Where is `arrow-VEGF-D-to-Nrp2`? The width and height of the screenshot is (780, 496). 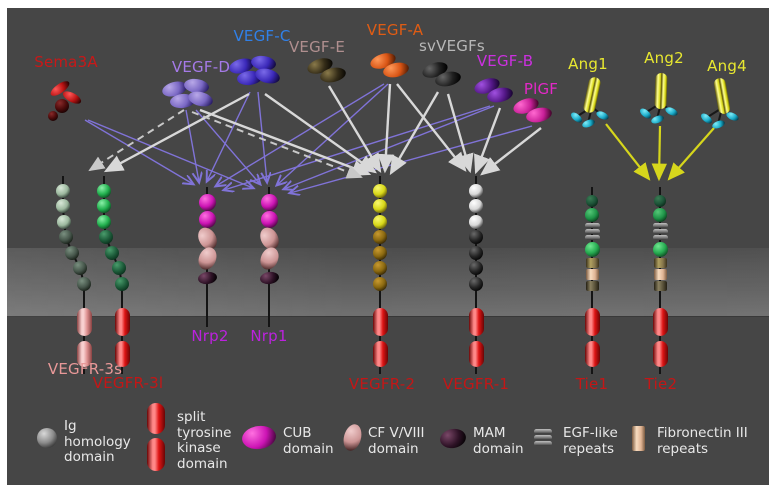 arrow-VEGF-D-to-Nrp2 is located at coordinates (192, 145).